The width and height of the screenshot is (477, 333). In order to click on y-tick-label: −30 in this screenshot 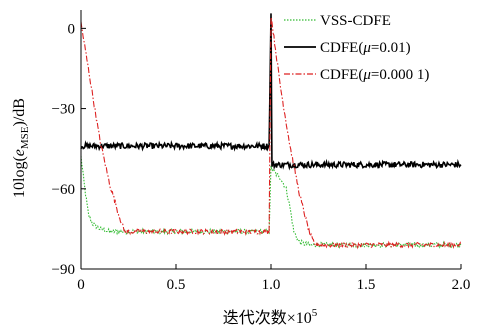, I will do `click(63, 110)`.